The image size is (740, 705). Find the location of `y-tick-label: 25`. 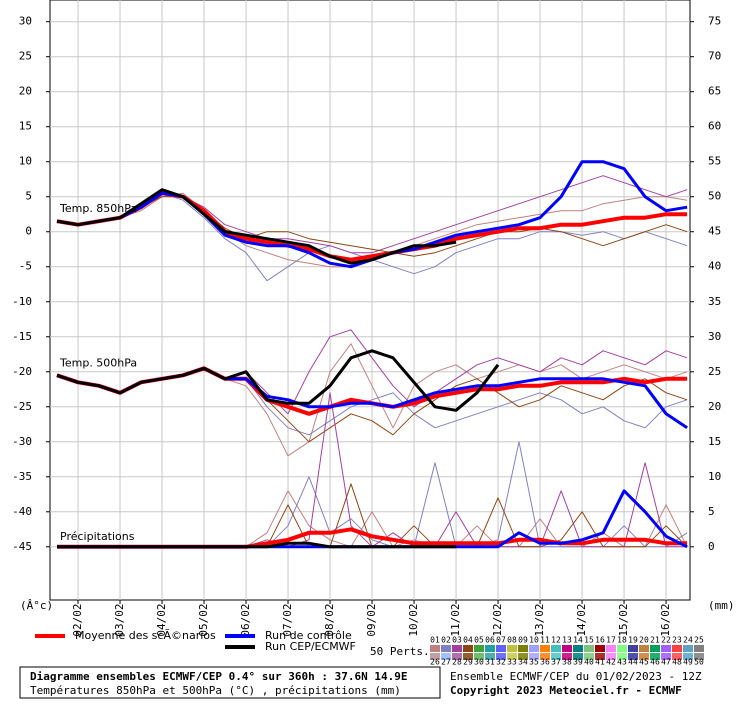

y-tick-label: 25 is located at coordinates (25, 56).